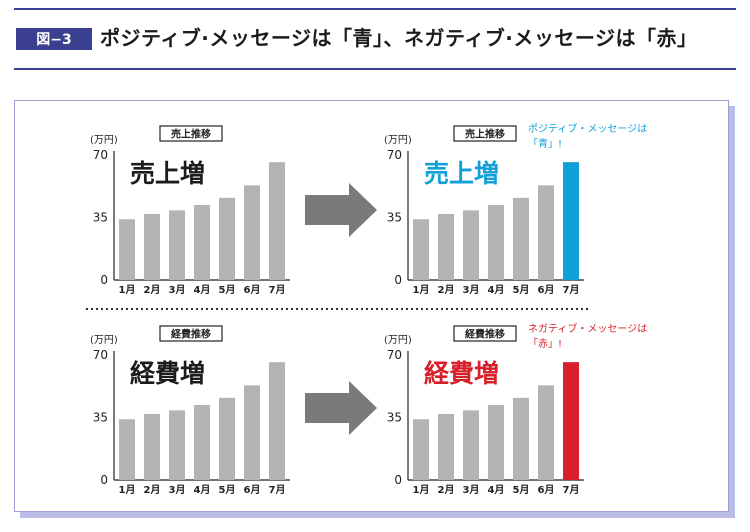 The width and height of the screenshot is (750, 532). What do you see at coordinates (587, 128) in the screenshot?
I see `callout-note-line: ポジティブ・メッセージは` at bounding box center [587, 128].